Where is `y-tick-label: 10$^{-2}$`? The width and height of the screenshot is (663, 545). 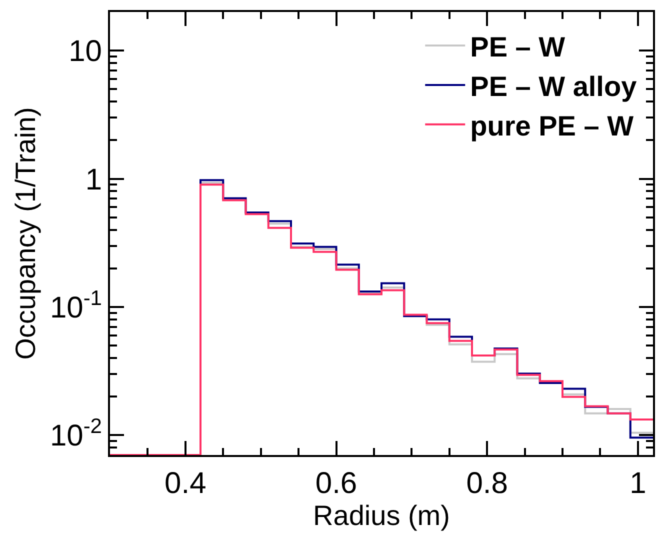 y-tick-label: 10$^{-2}$ is located at coordinates (76, 434).